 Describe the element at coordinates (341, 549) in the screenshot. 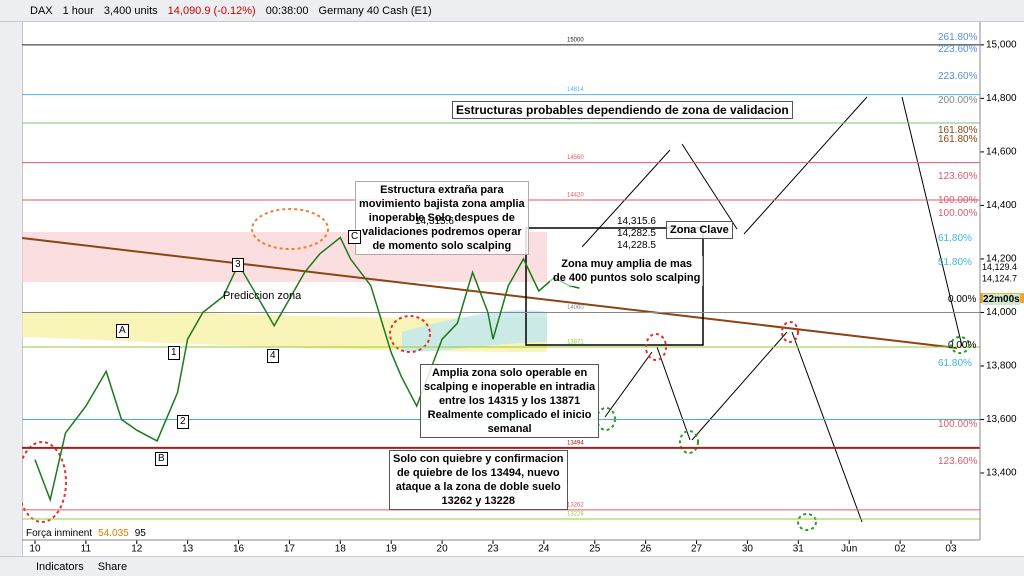

I see `x-tick-label: 18` at that location.